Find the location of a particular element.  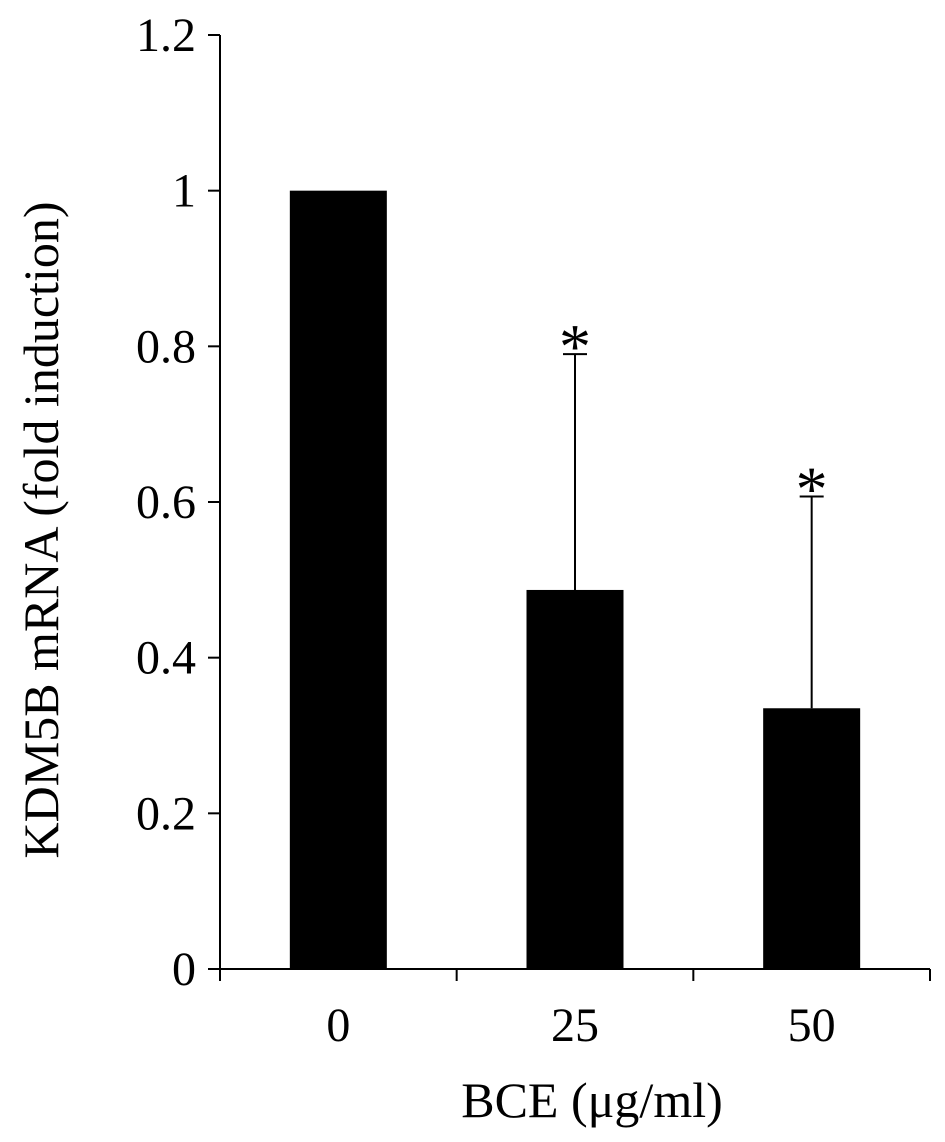

y-tick-label: 0.2 is located at coordinates (166, 813).